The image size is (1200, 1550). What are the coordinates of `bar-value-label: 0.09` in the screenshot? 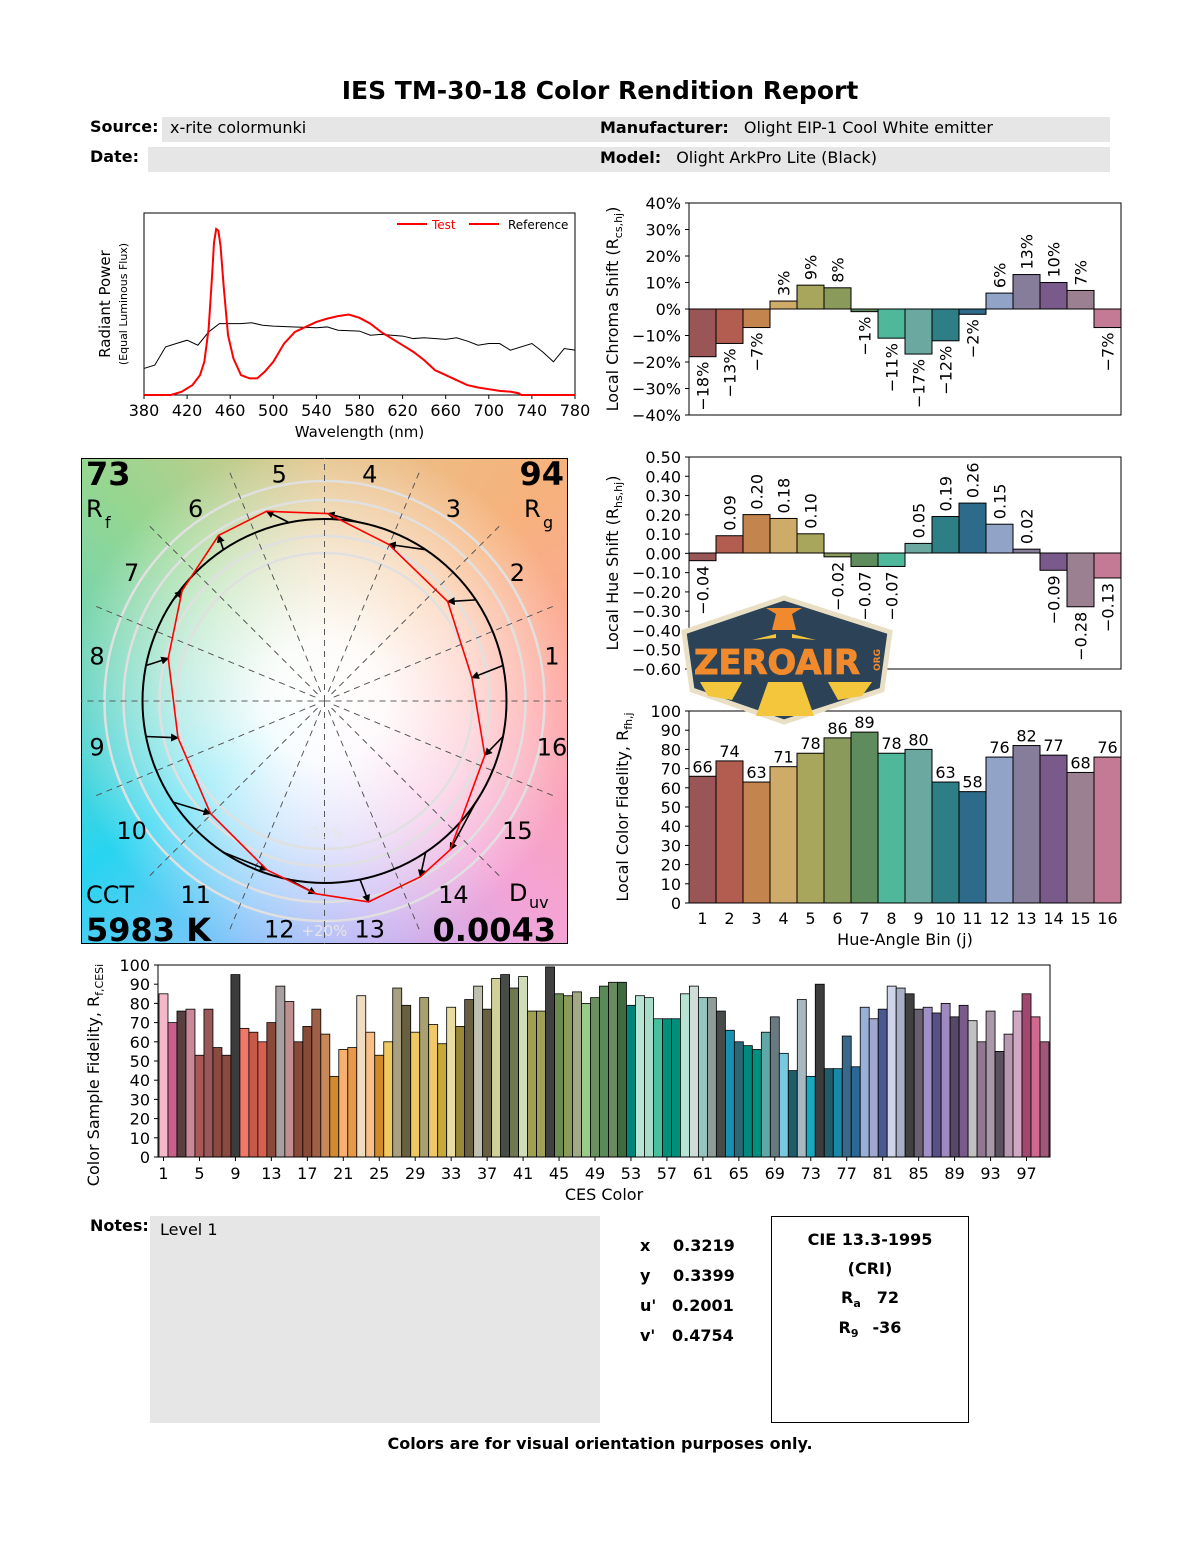 It's located at (730, 513).